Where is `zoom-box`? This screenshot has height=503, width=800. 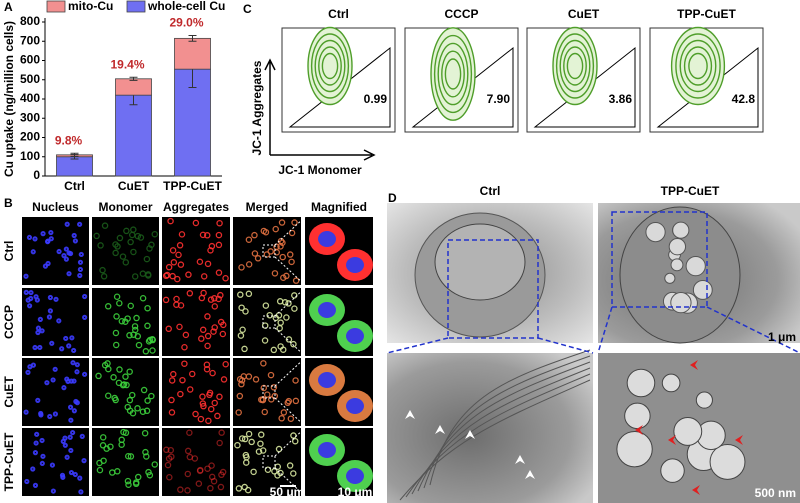 zoom-box is located at coordinates (493, 289).